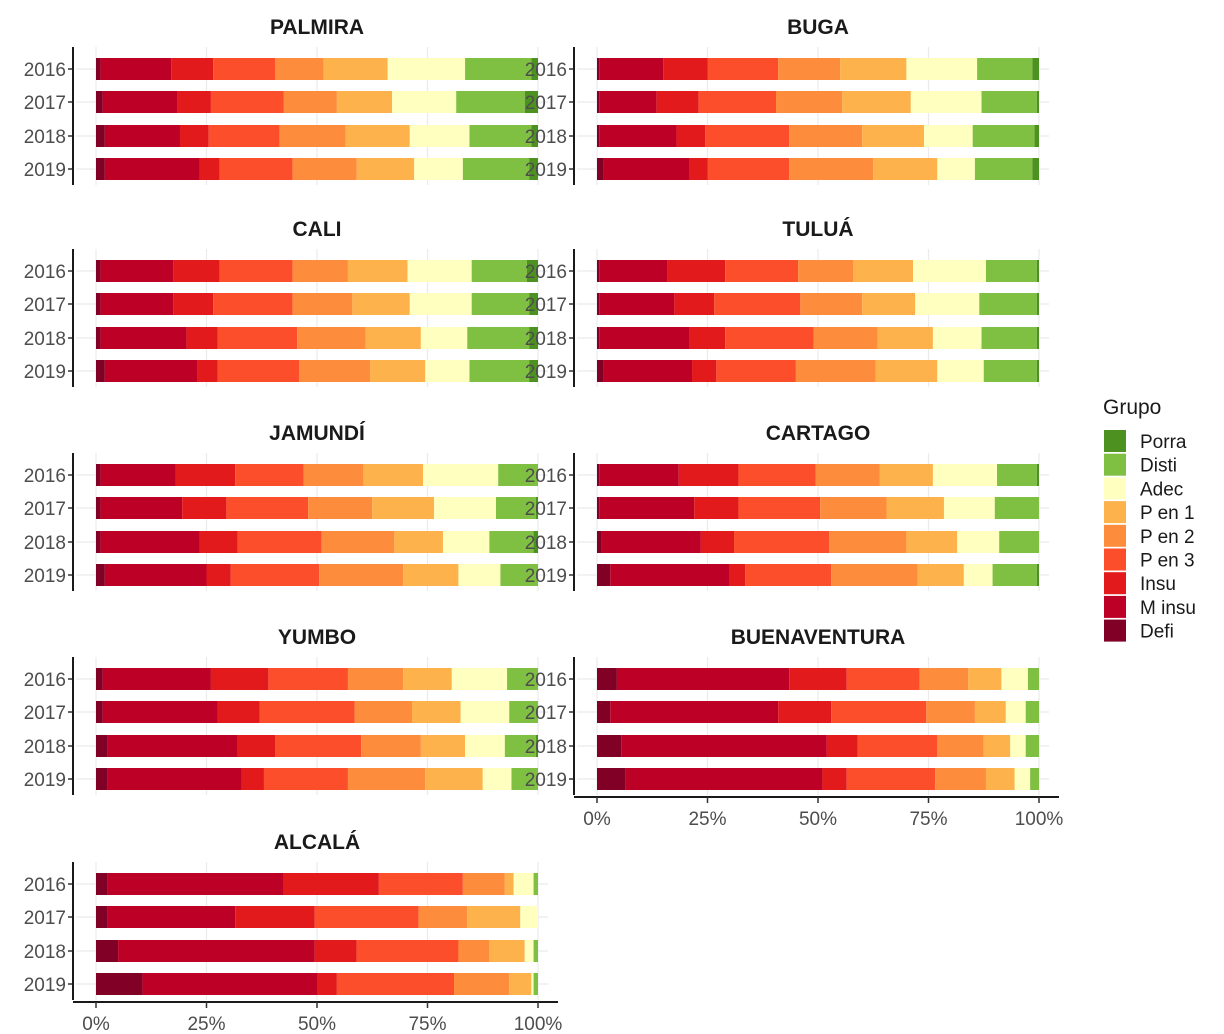  Describe the element at coordinates (818, 433) in the screenshot. I see `panel-title: CARTAGO` at that location.